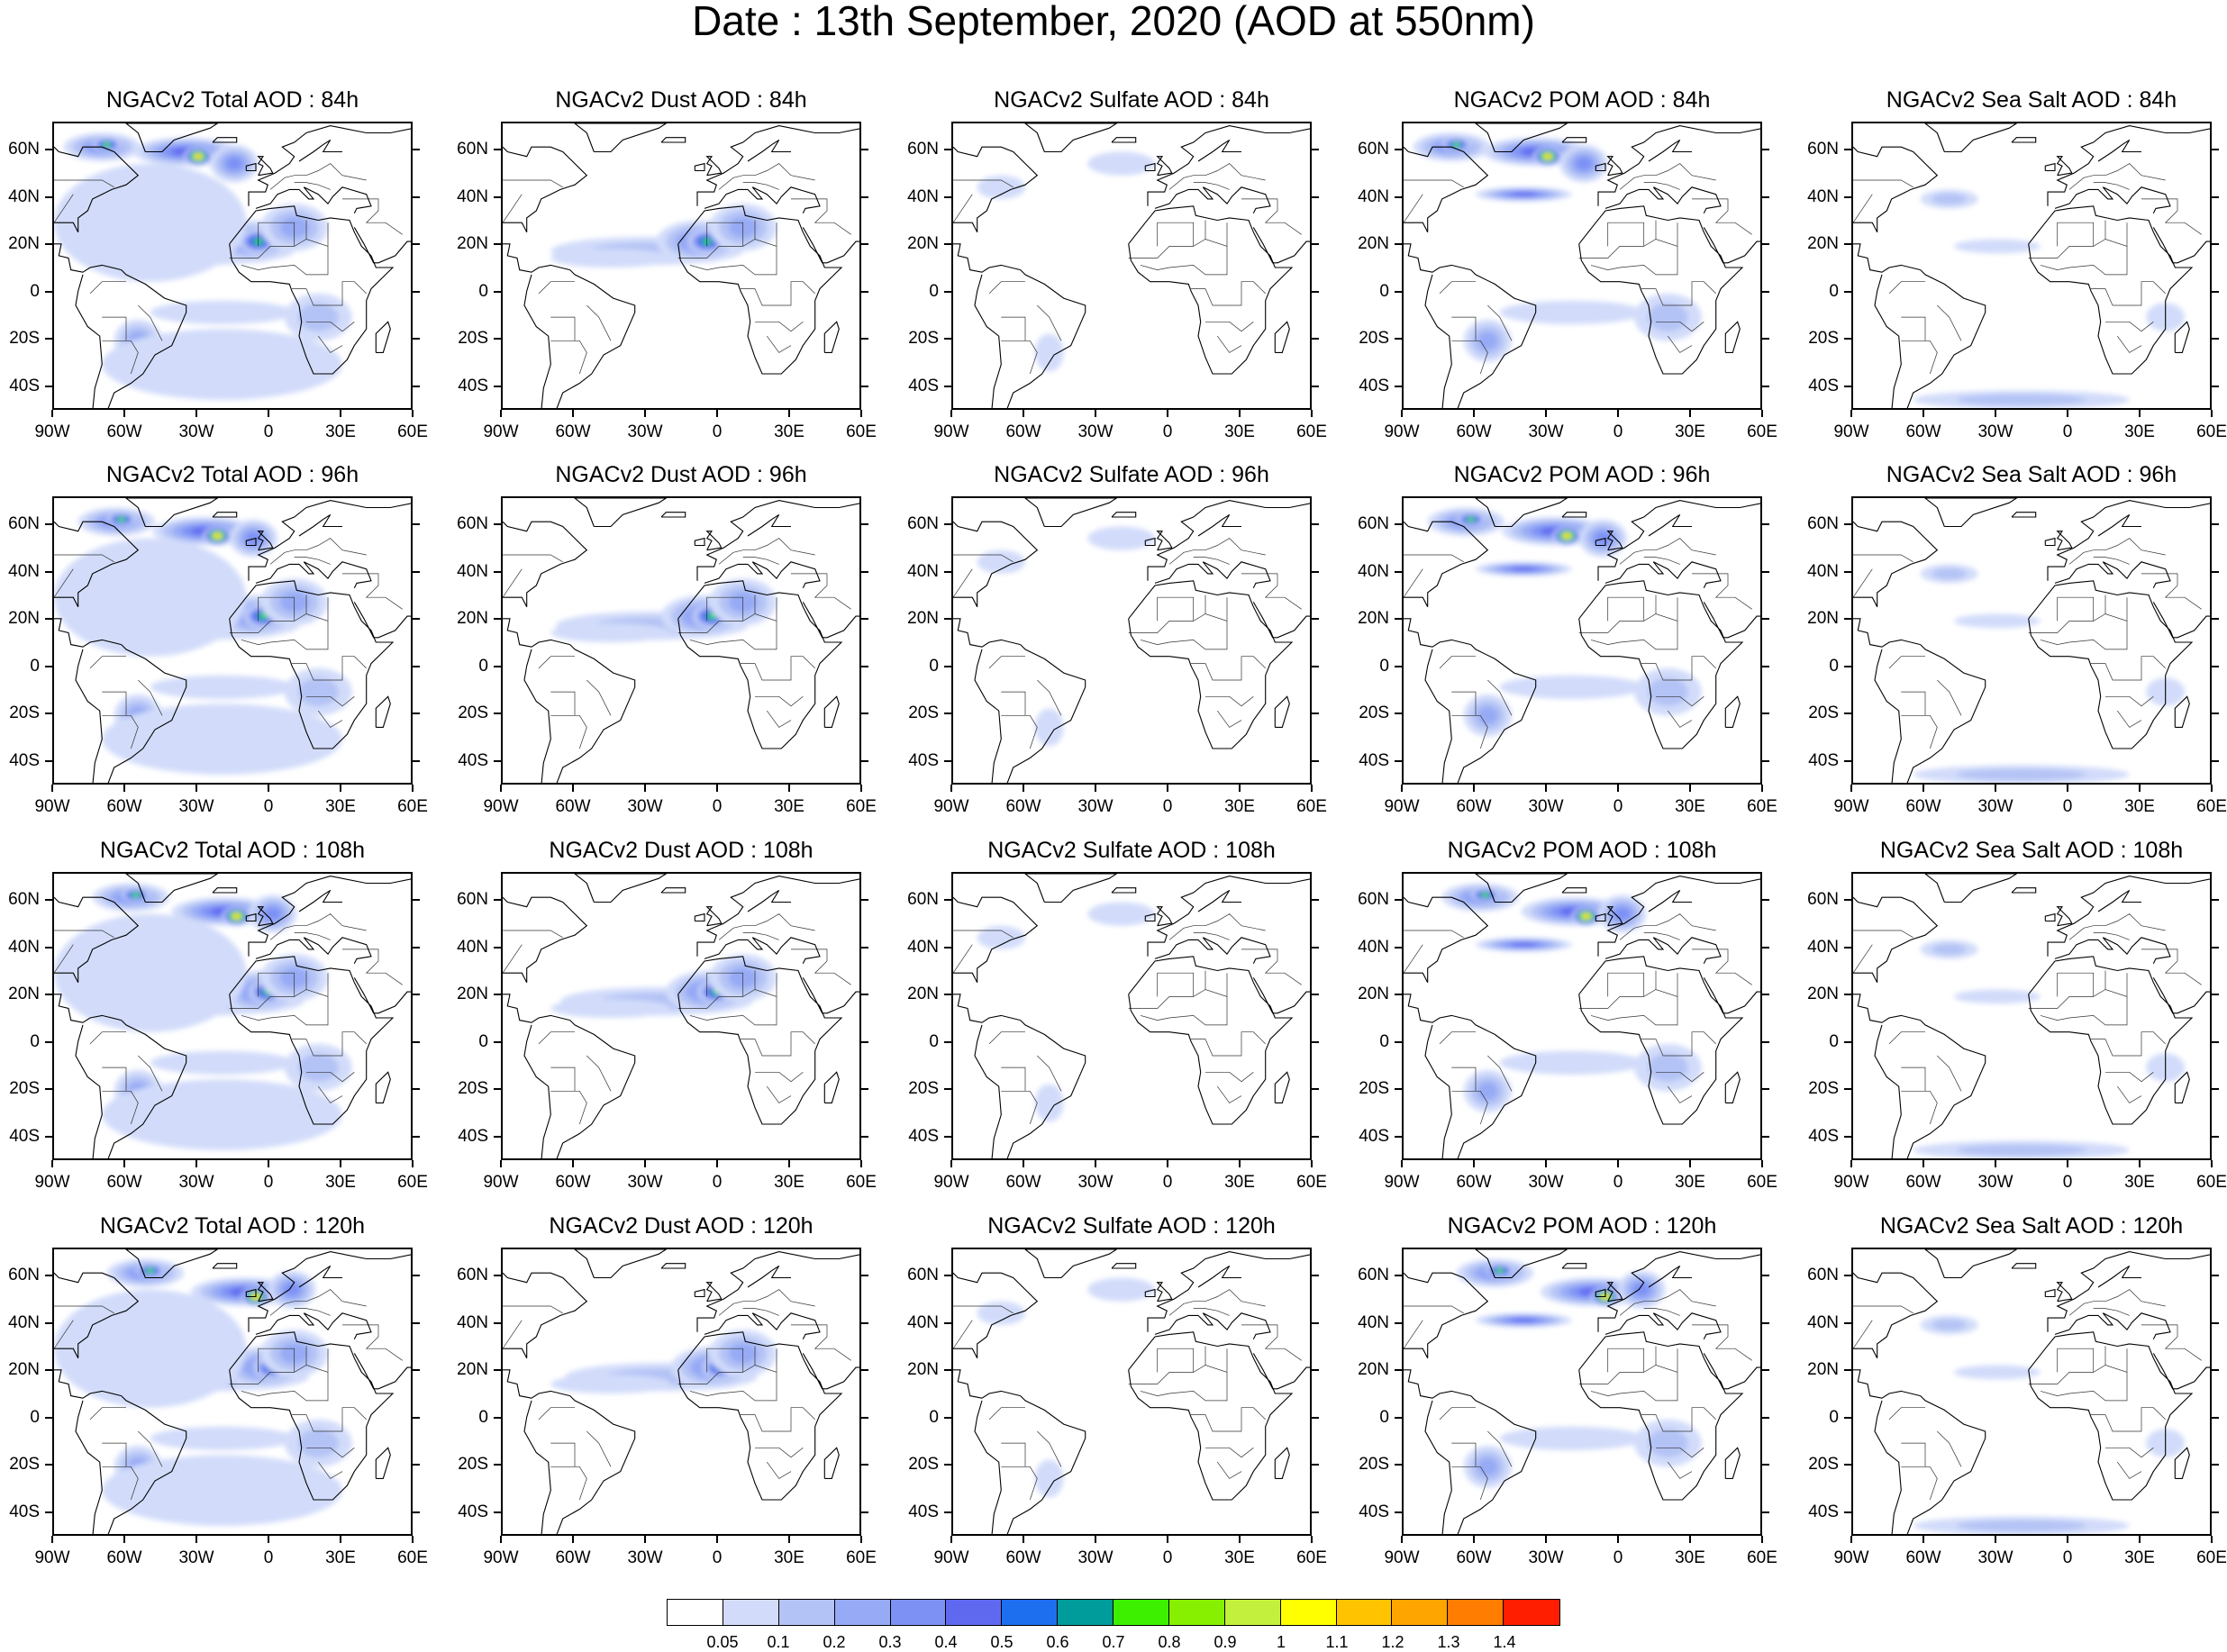  Describe the element at coordinates (1618, 806) in the screenshot. I see `lon-tick-label: 0` at that location.